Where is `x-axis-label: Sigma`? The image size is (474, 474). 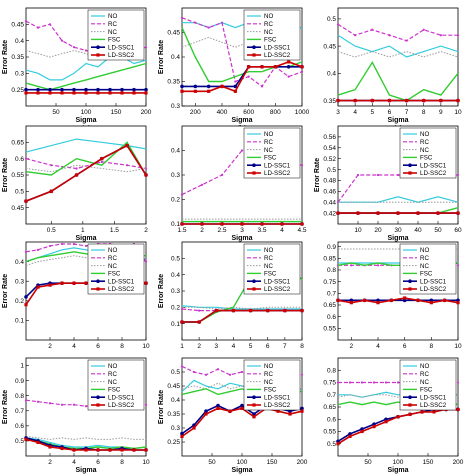
x-axis-label: Sigma is located at coordinates (241, 120).